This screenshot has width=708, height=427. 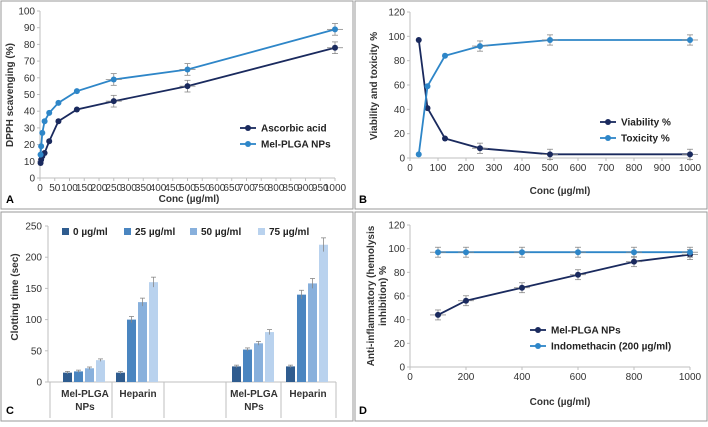 What do you see at coordinates (400, 320) in the screenshot?
I see `panel-d-y-tick-label: 40` at bounding box center [400, 320].